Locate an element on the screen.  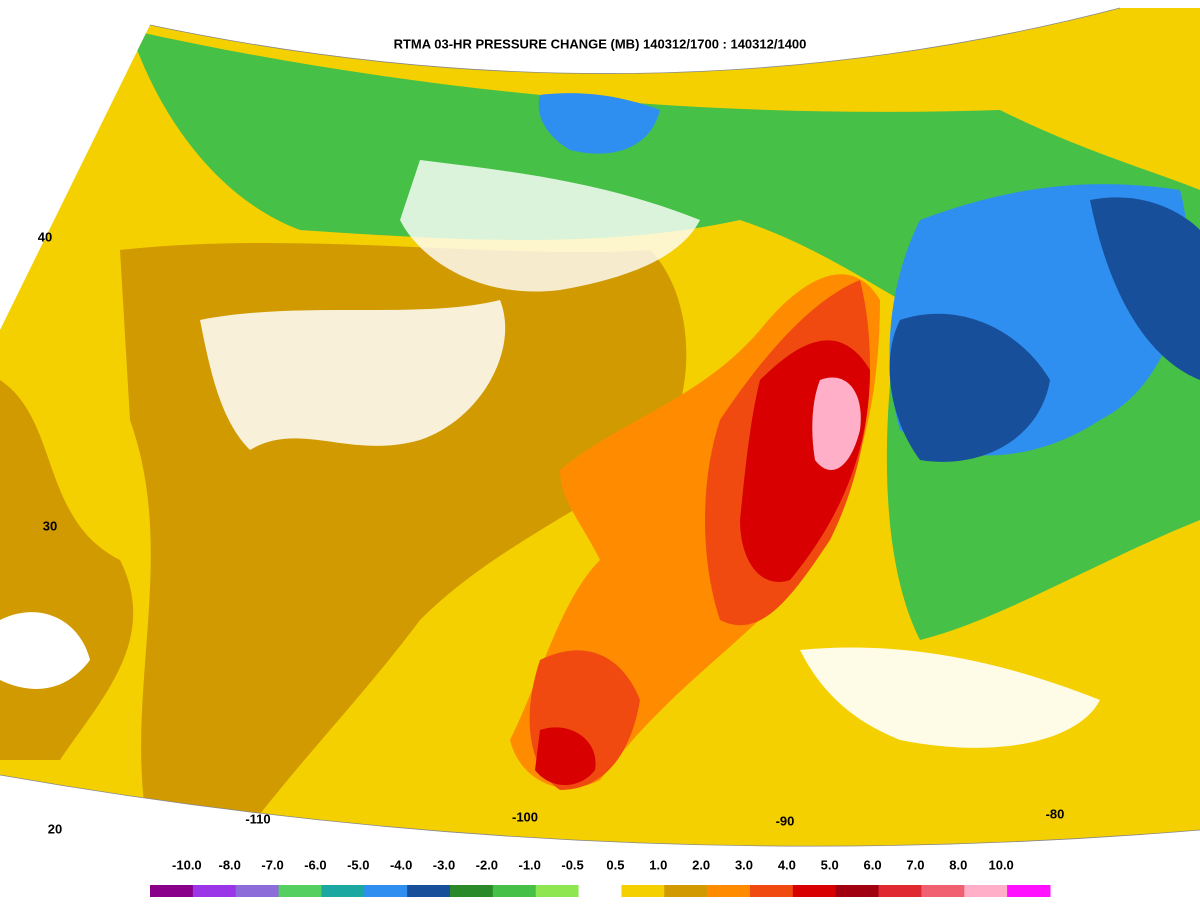
colorbar-label: 10.0 is located at coordinates (1000, 864).